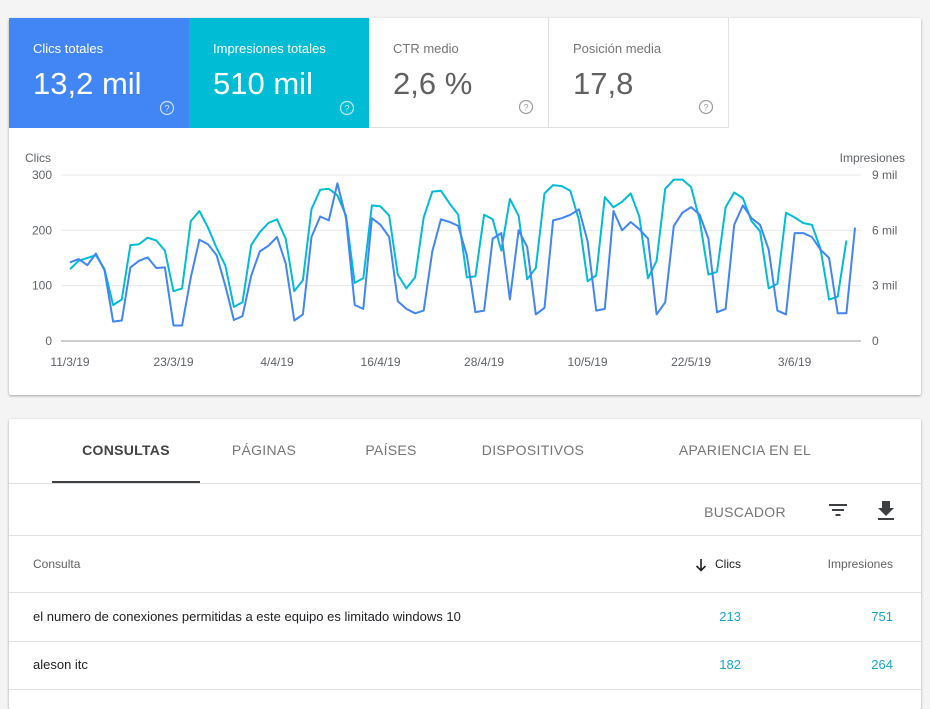 The image size is (930, 709). What do you see at coordinates (884, 286) in the screenshot?
I see `right-tick-label: 3 mil` at bounding box center [884, 286].